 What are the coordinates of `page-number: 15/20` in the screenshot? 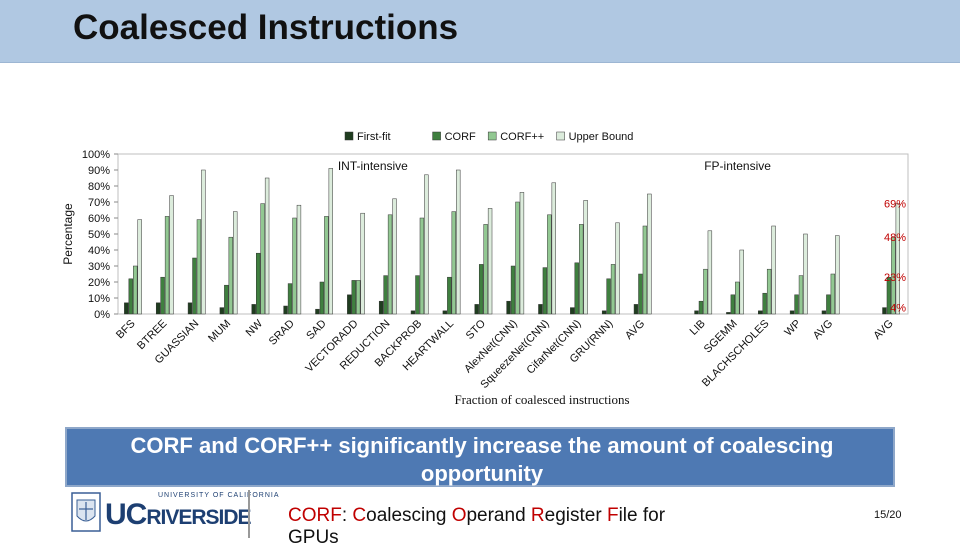 It's located at (888, 515).